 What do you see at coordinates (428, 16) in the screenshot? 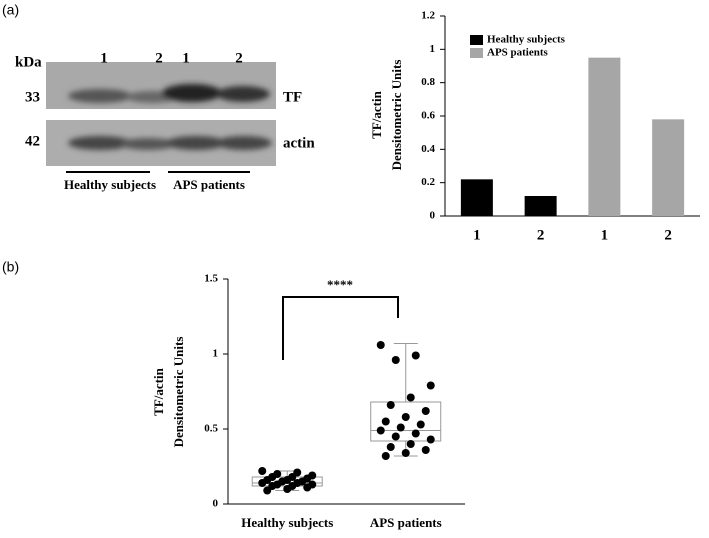
I see `y-tick-label: 1.2` at bounding box center [428, 16].